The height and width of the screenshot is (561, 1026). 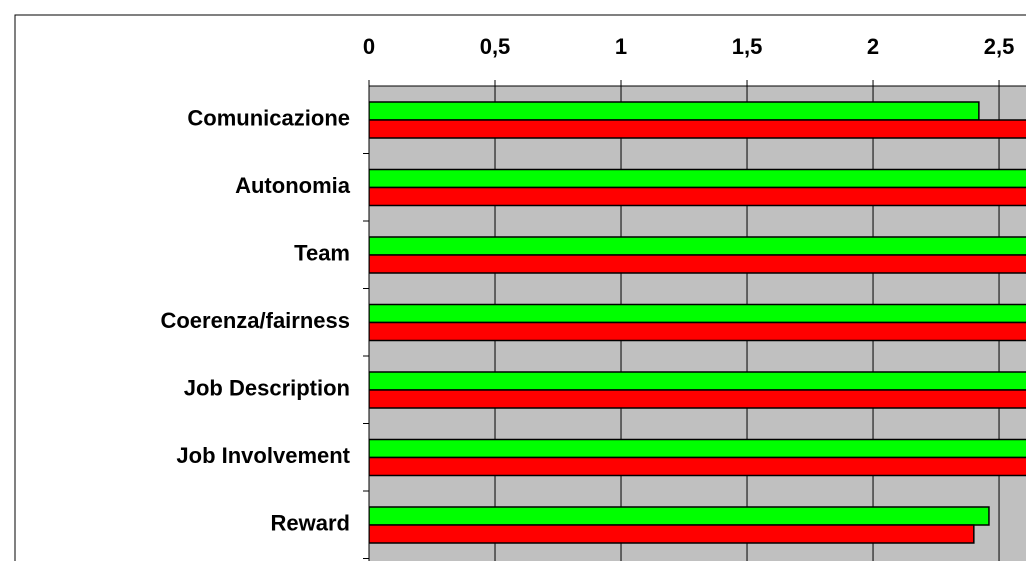 I want to click on y-tick-label: Comunicazione, so click(x=268, y=118).